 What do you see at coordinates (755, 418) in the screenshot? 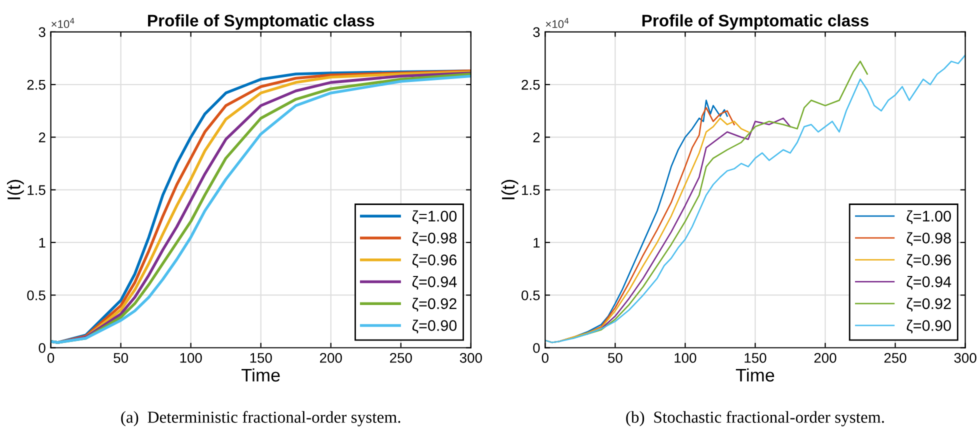
I see `text: (b) Stochastic fractional-order system.` at bounding box center [755, 418].